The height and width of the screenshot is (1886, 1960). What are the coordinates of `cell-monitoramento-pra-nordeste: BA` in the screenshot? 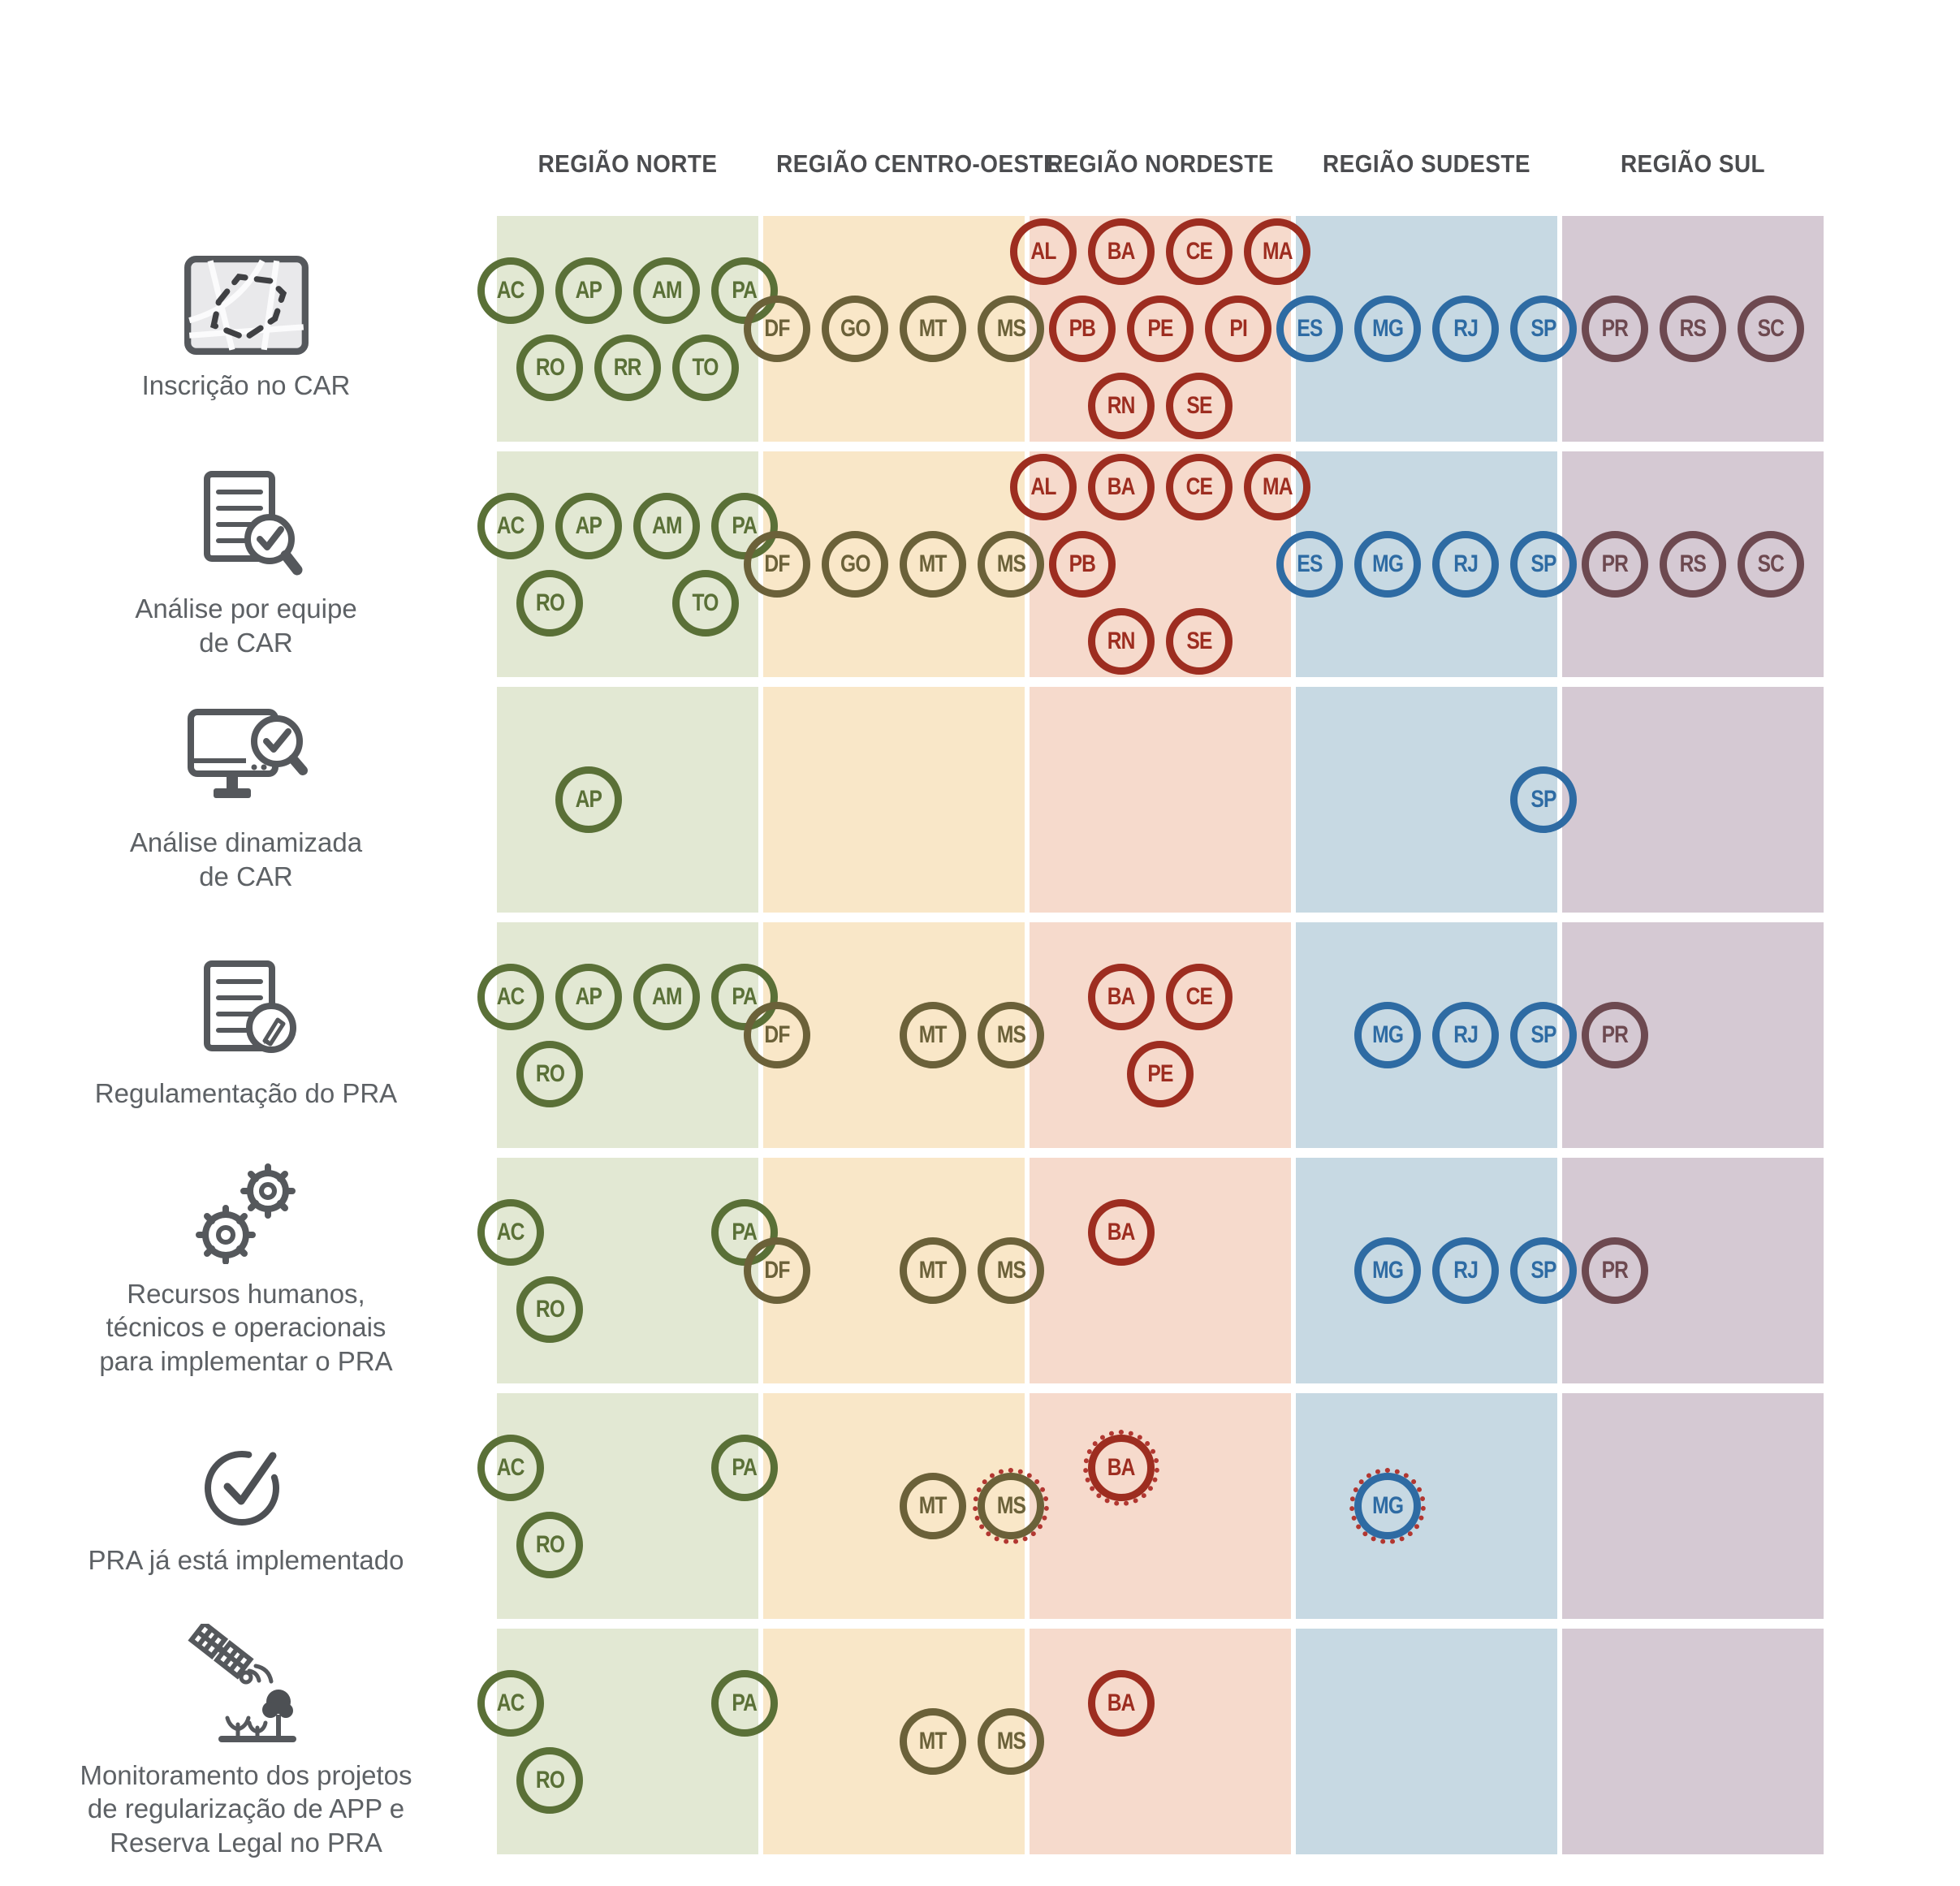 It's located at (1160, 1741).